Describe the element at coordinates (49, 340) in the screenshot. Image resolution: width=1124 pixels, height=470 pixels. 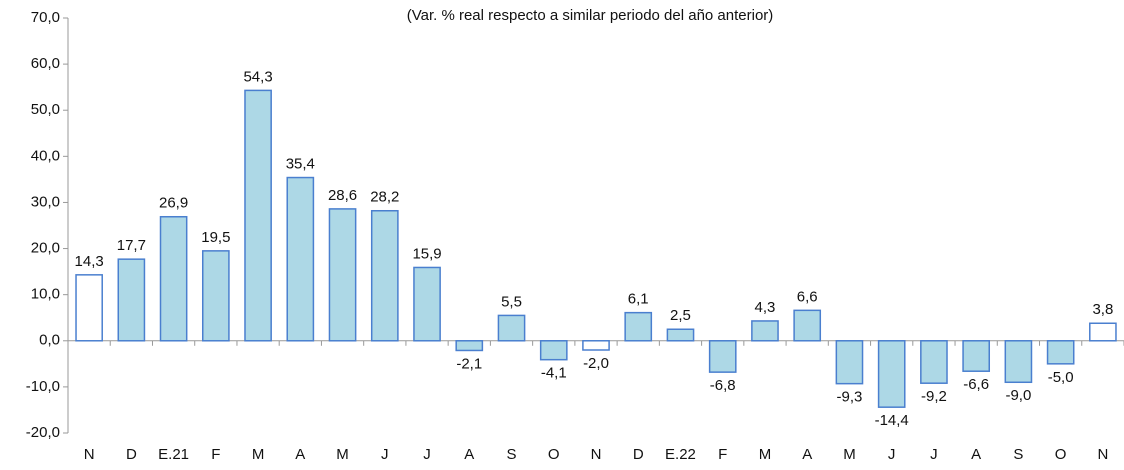
I see `y-tick-label: 0,0` at that location.